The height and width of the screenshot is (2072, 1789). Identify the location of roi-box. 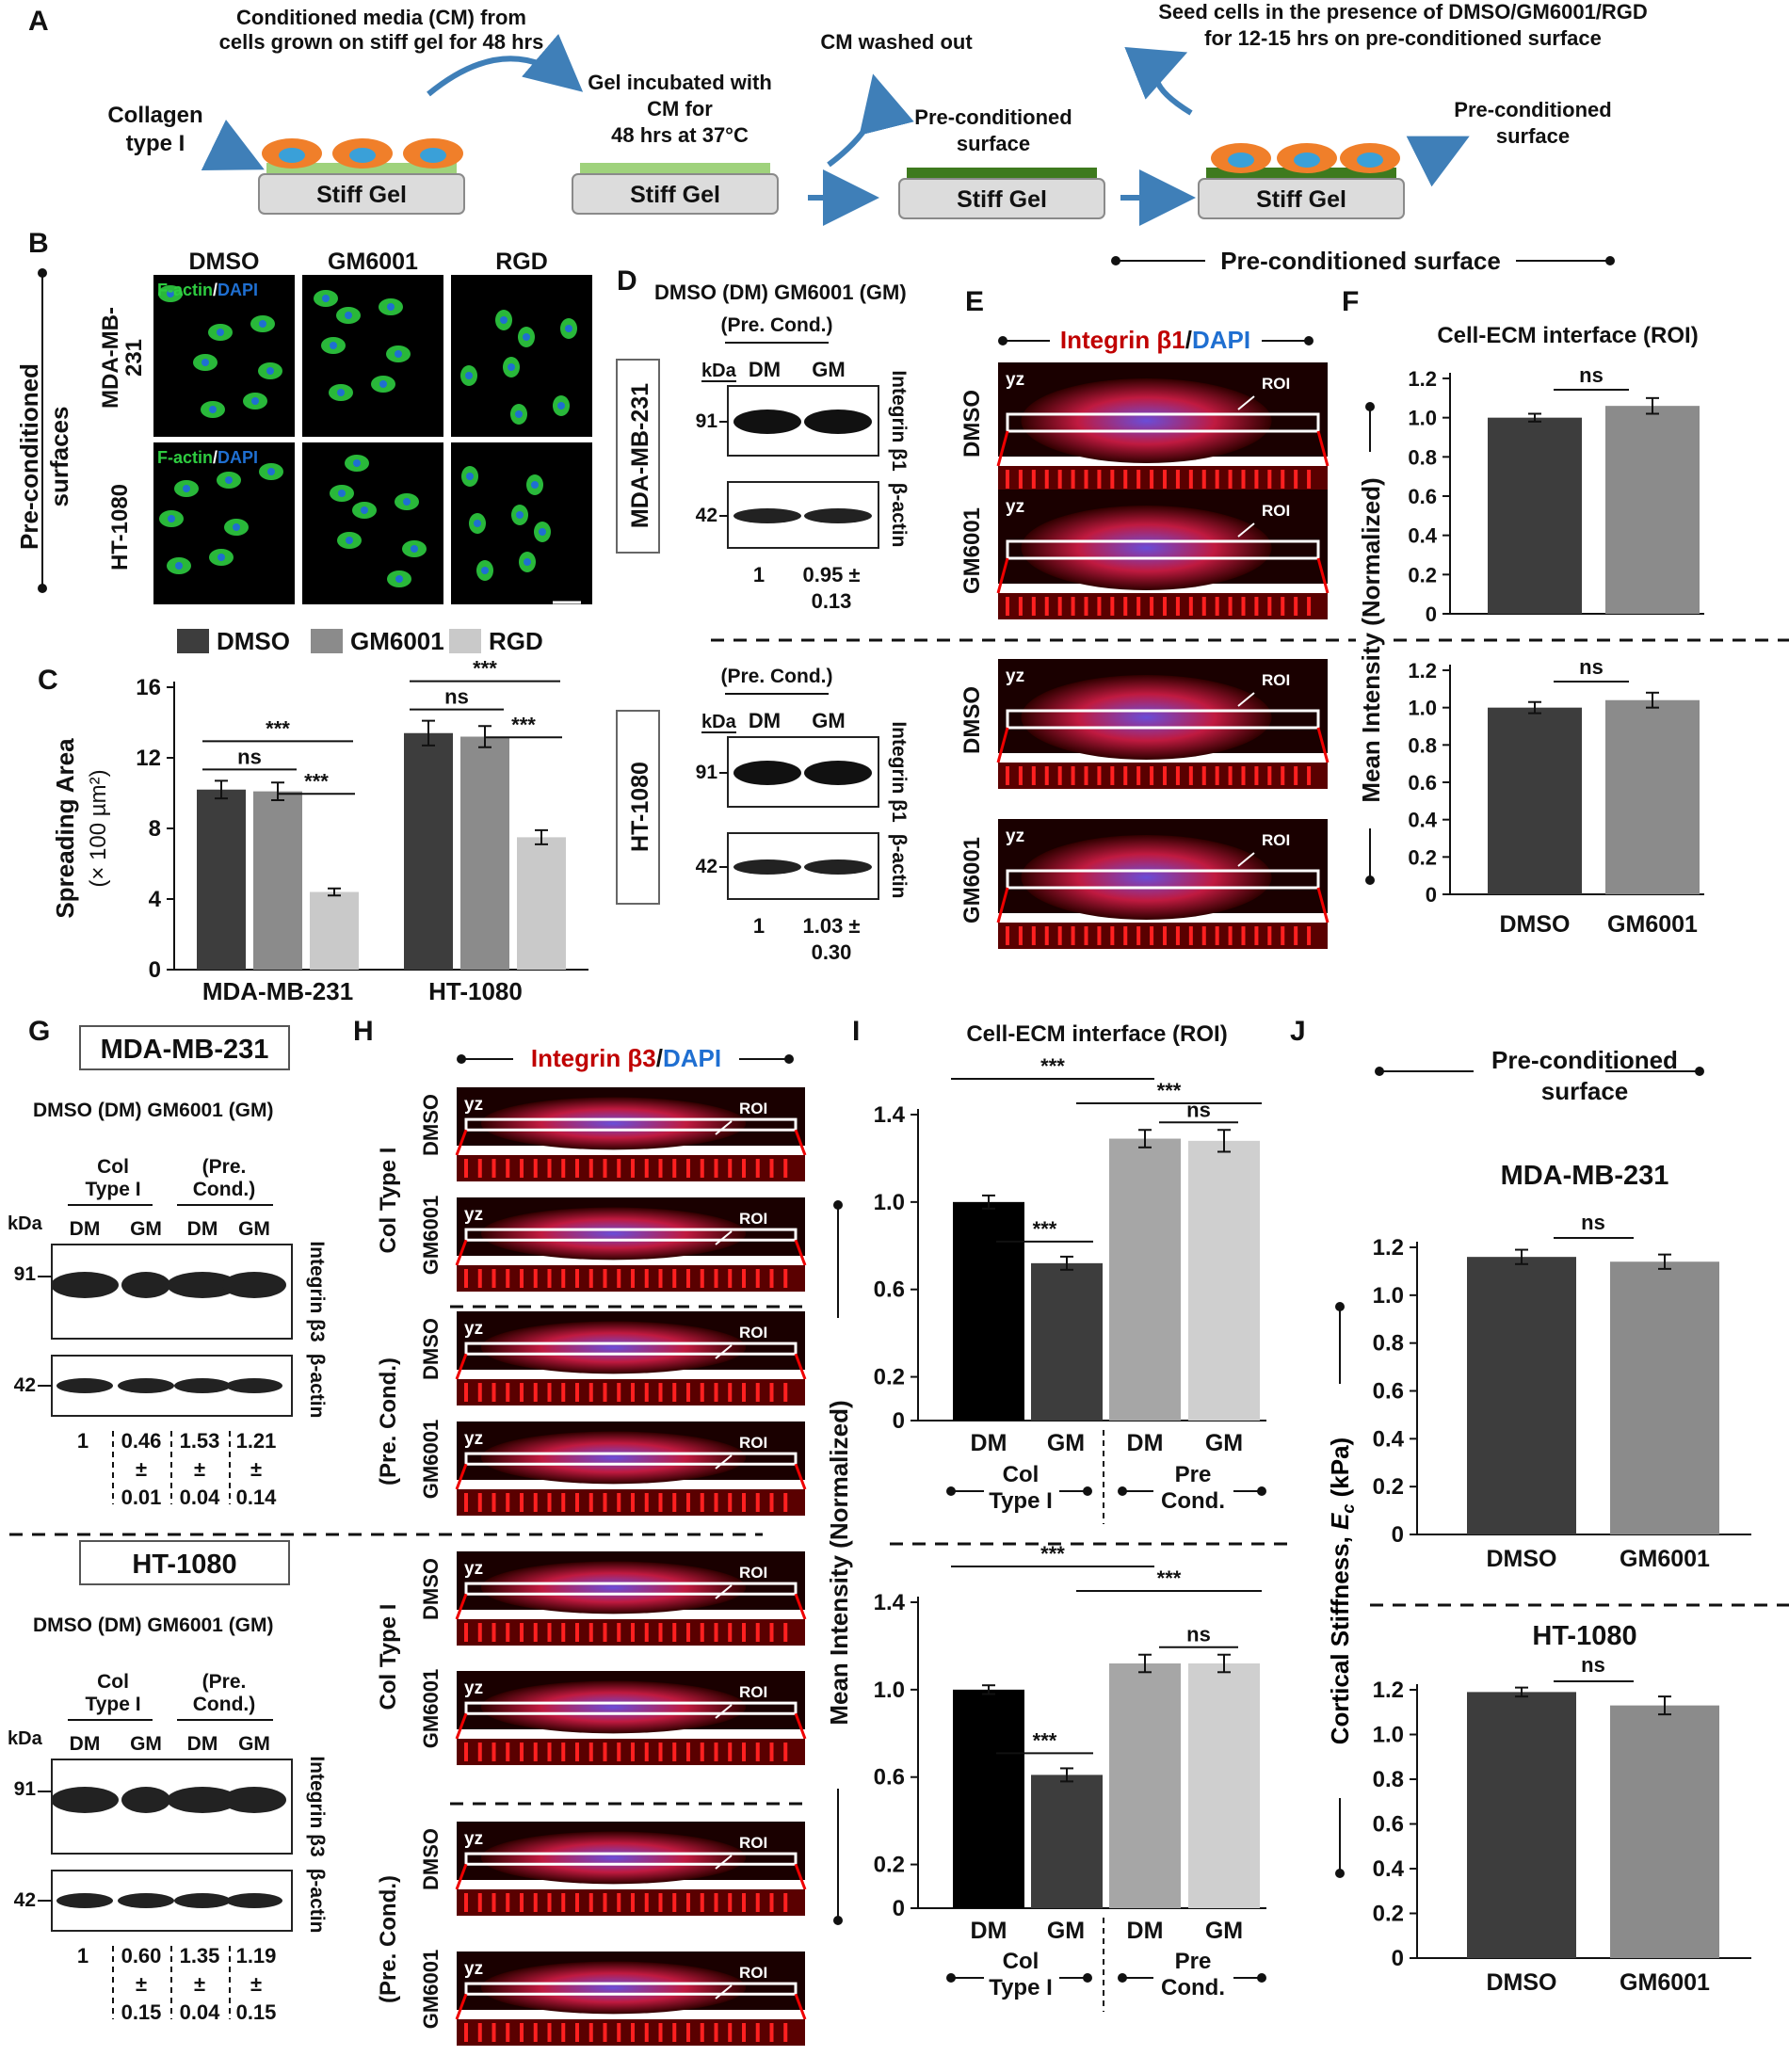
(631, 1124).